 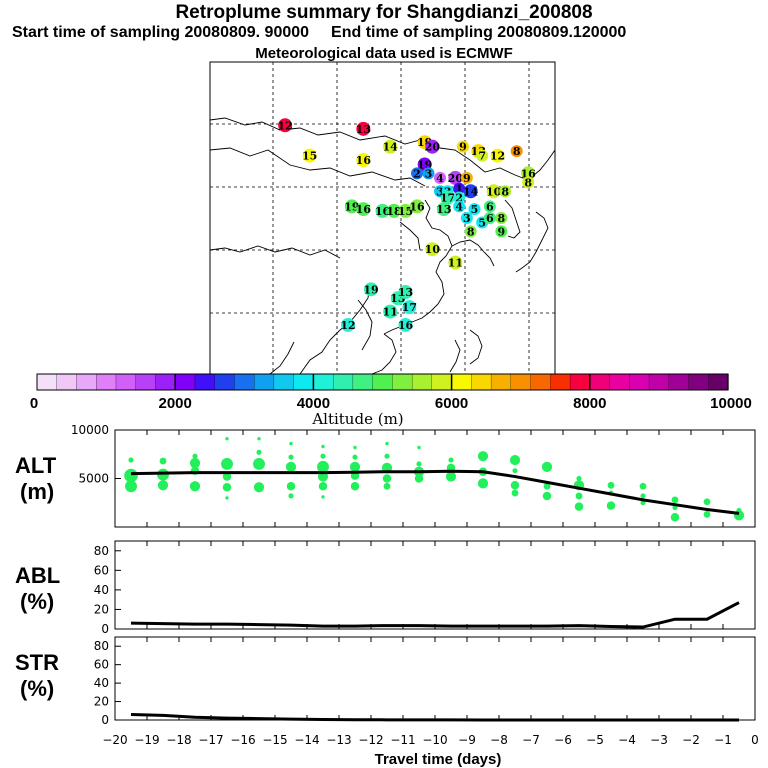 What do you see at coordinates (438, 759) in the screenshot?
I see `x-axis-title: Travel time (days)` at bounding box center [438, 759].